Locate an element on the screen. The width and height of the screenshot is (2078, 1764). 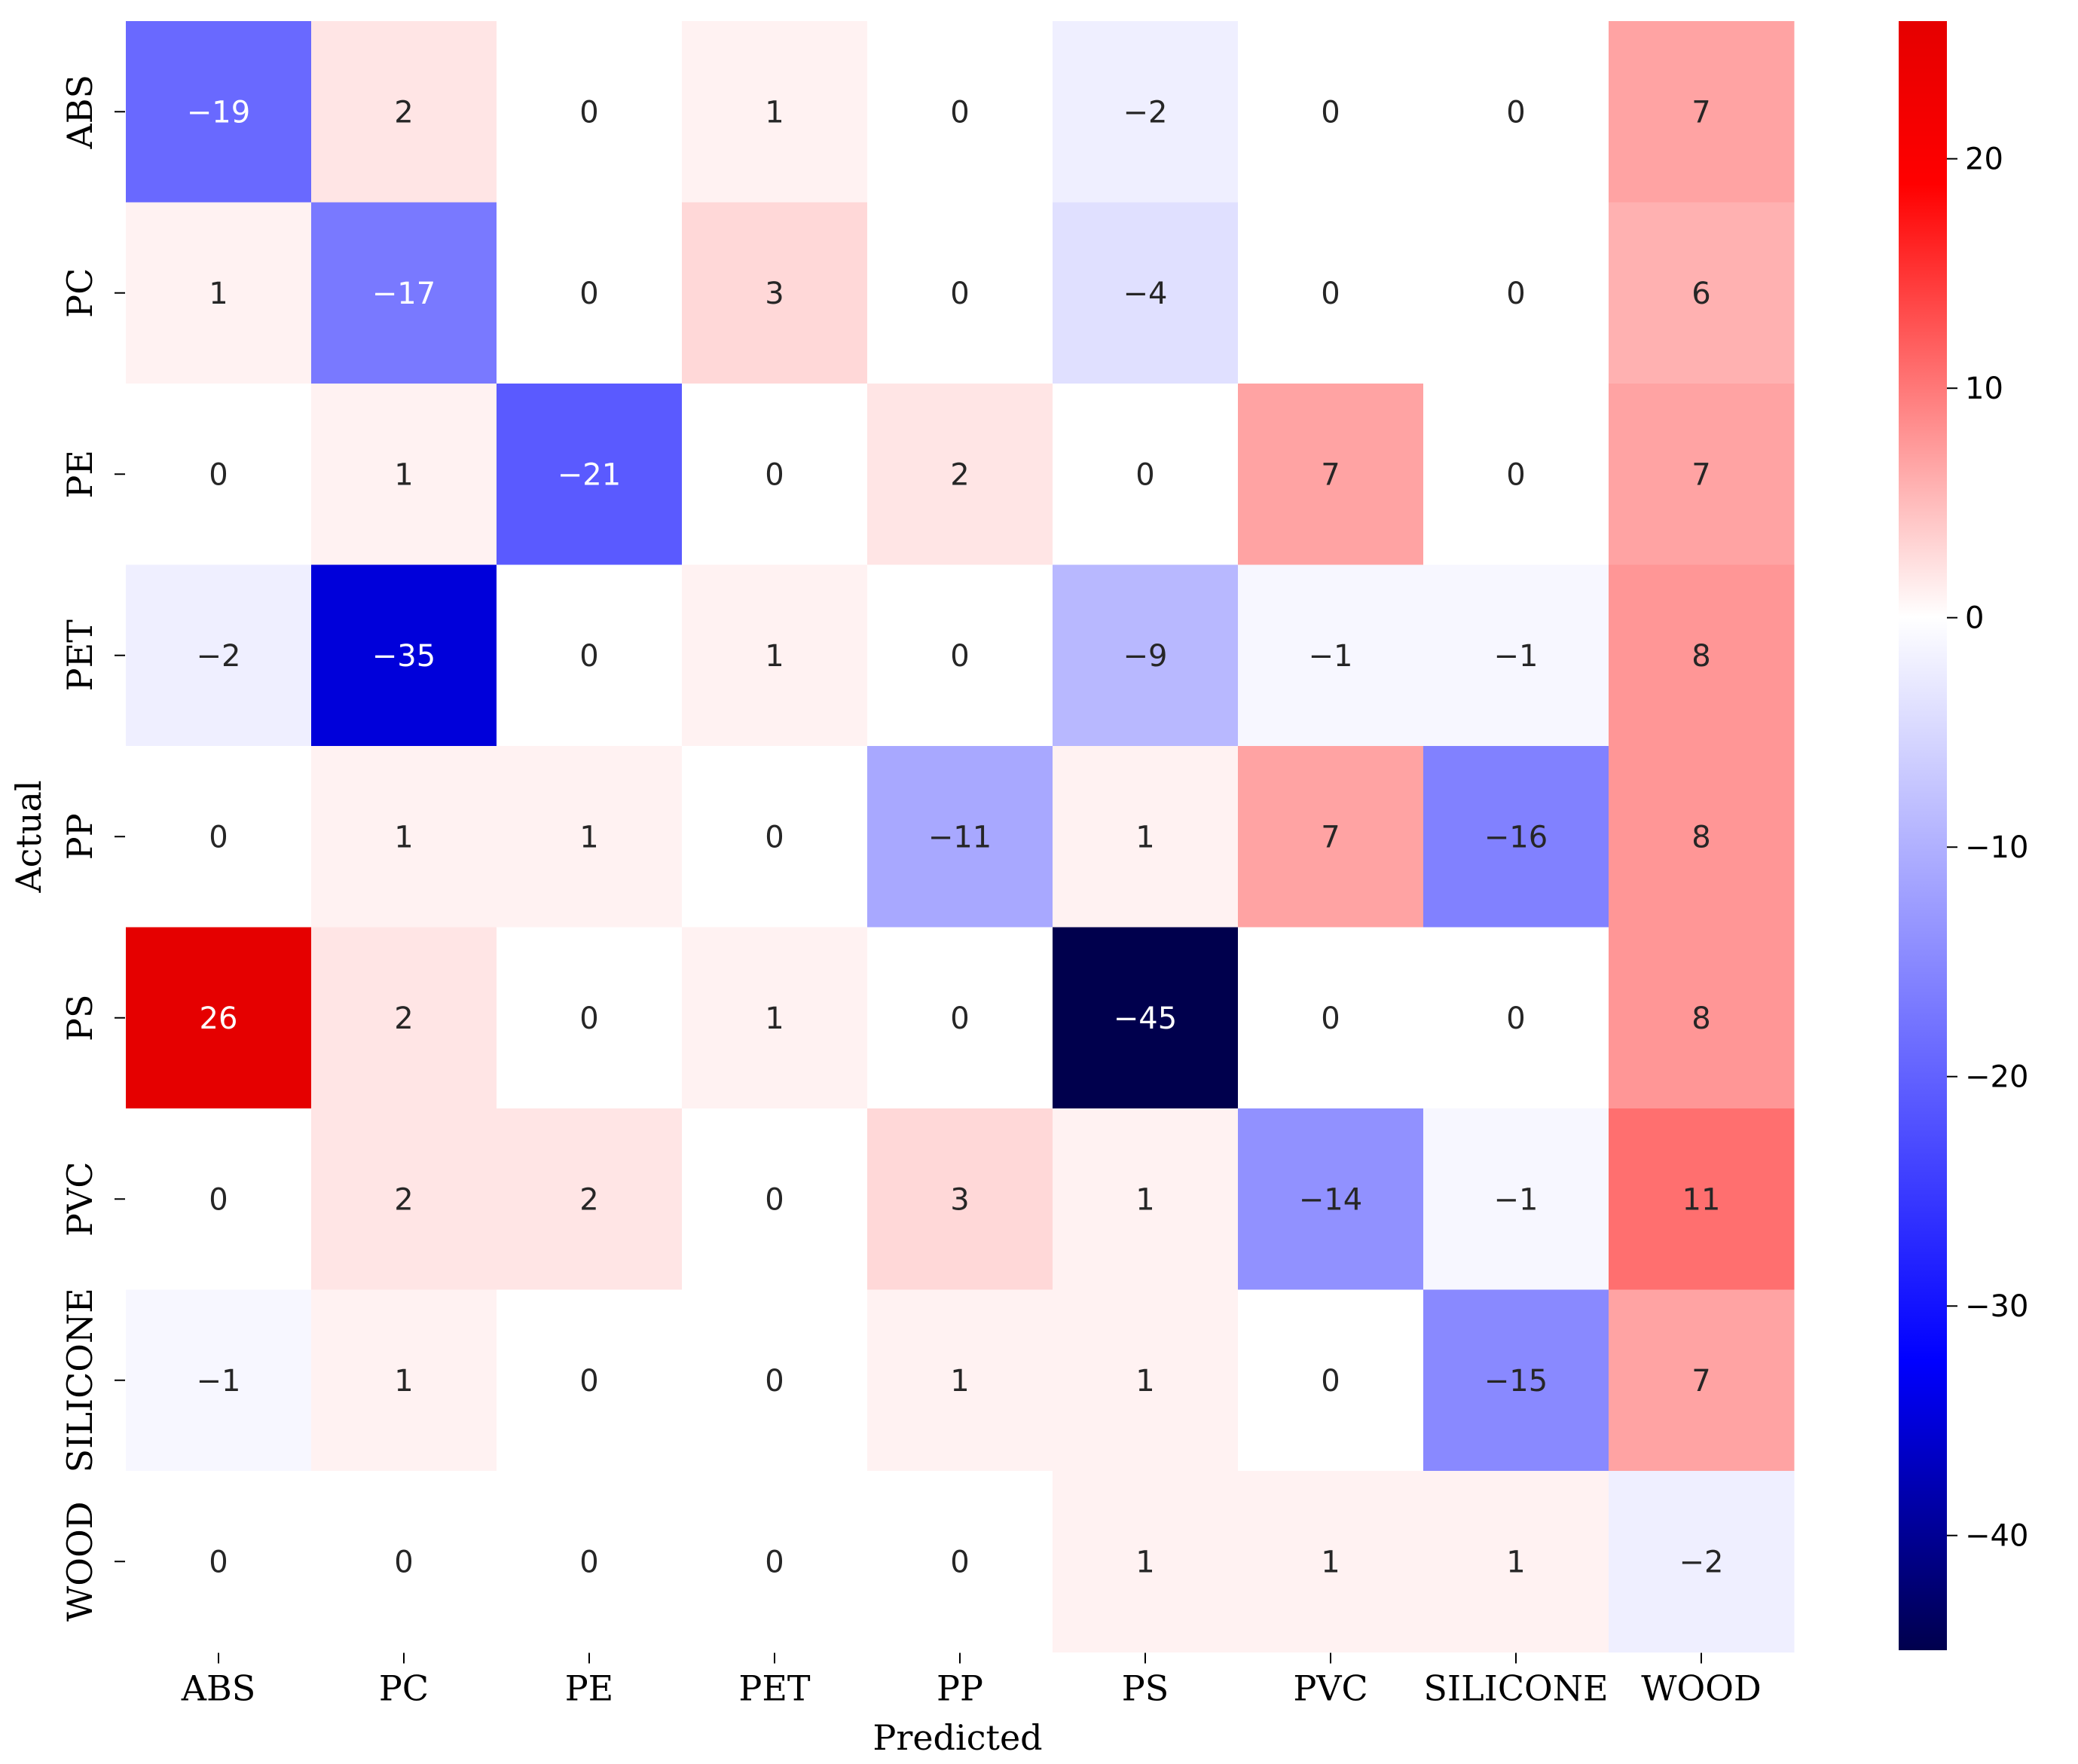
colorbar-tick-label: −40 is located at coordinates (1996, 1536).